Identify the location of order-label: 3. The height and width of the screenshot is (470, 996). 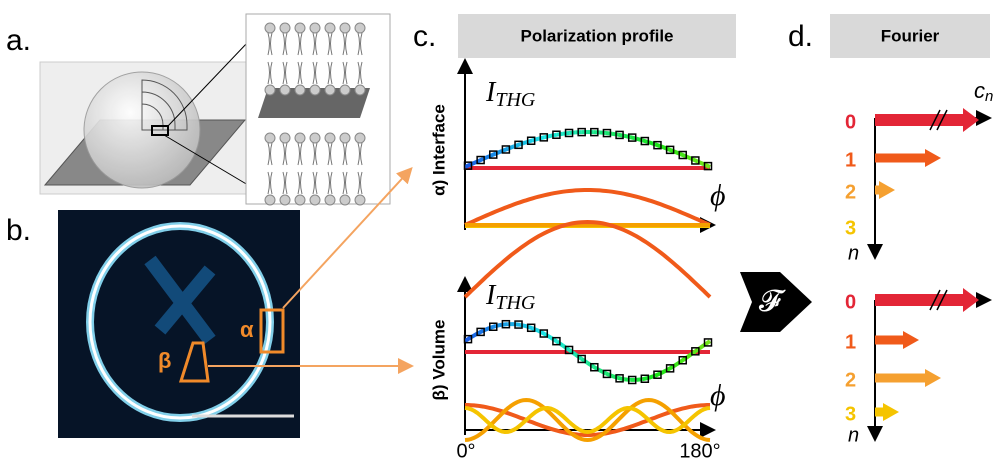
(850, 228).